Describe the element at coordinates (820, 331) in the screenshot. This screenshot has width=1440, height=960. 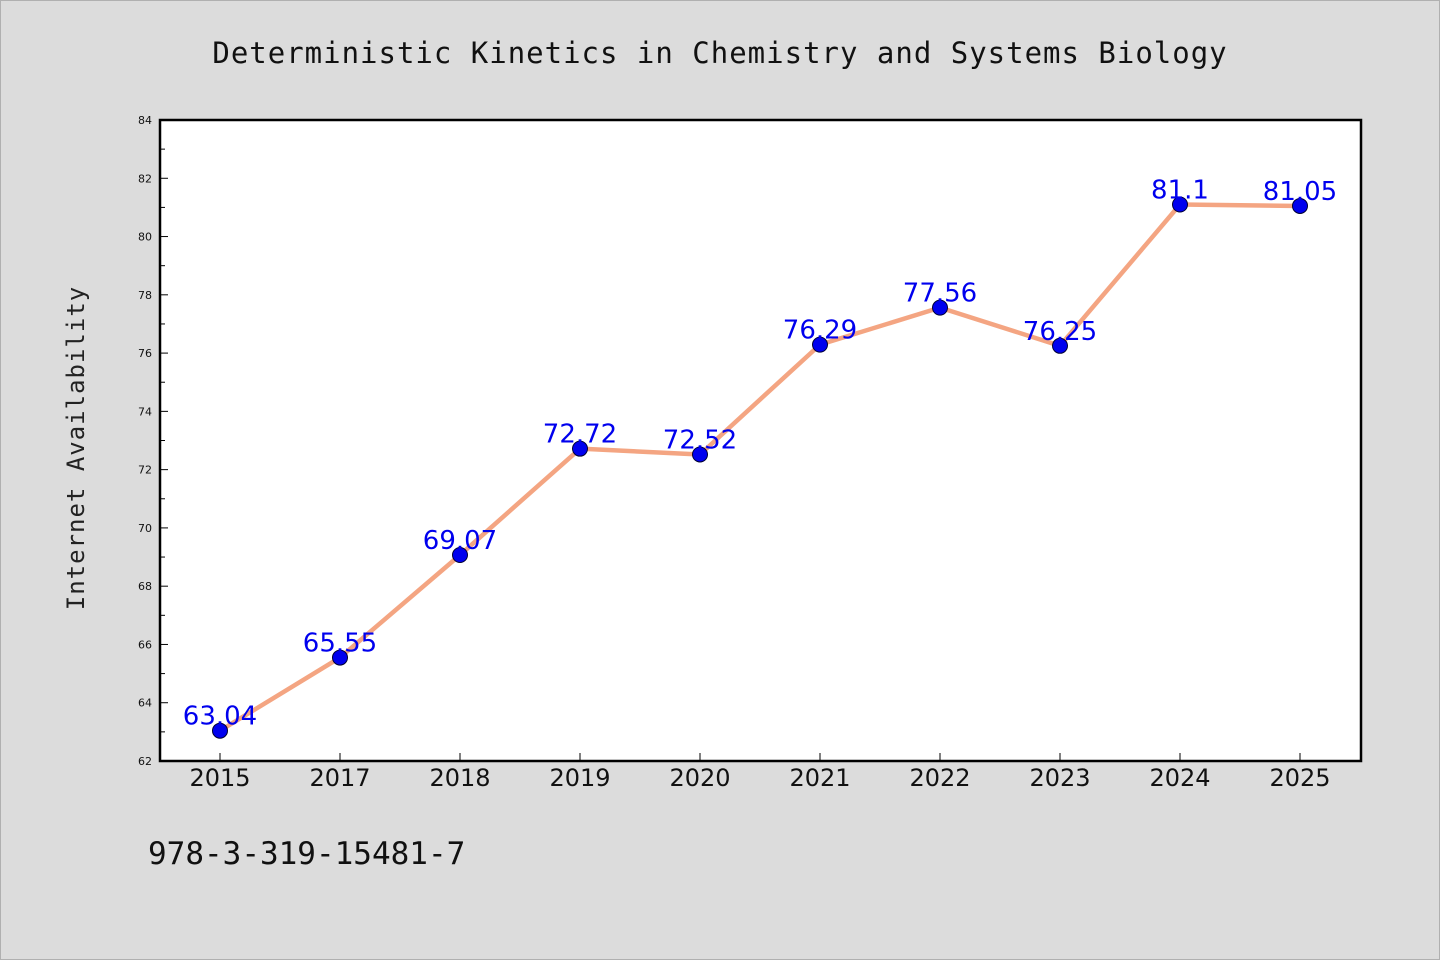
I see `data-label: 76.29` at that location.